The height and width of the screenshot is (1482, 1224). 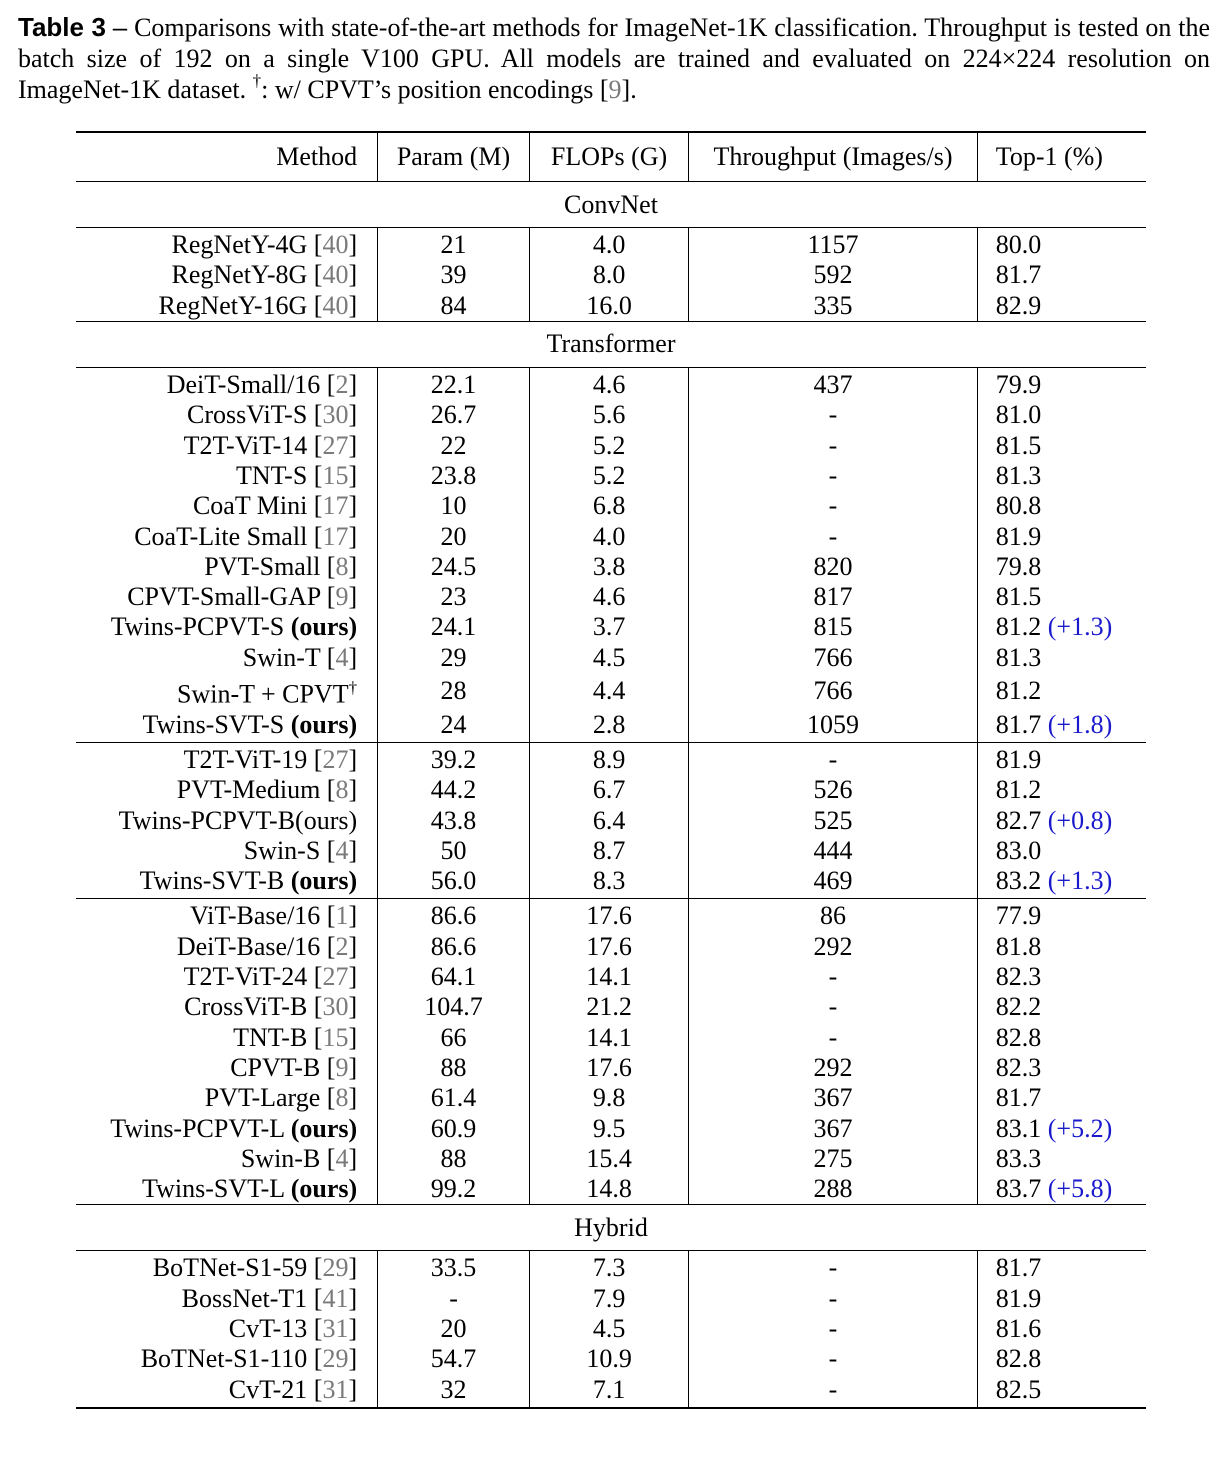 I want to click on method-name: Twins-PCPVT-S, so click(x=197, y=627).